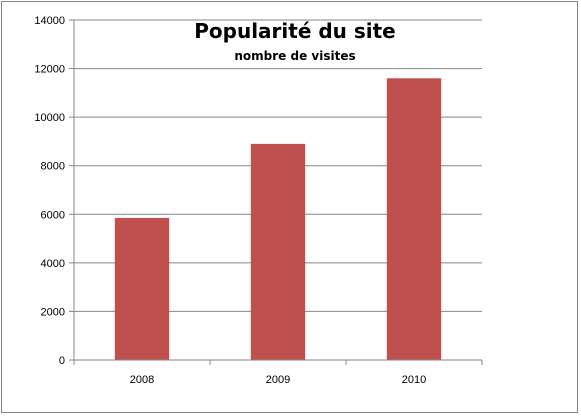  I want to click on y-tick-label: 14000, so click(49, 21).